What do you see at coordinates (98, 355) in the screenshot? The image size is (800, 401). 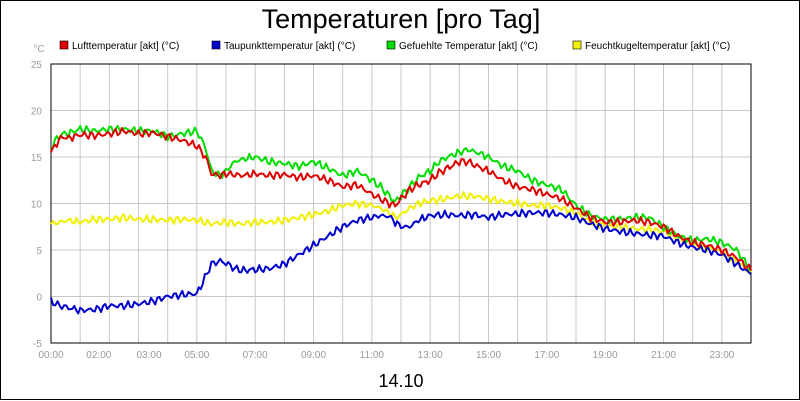 I see `x-tick-label: 02:00` at bounding box center [98, 355].